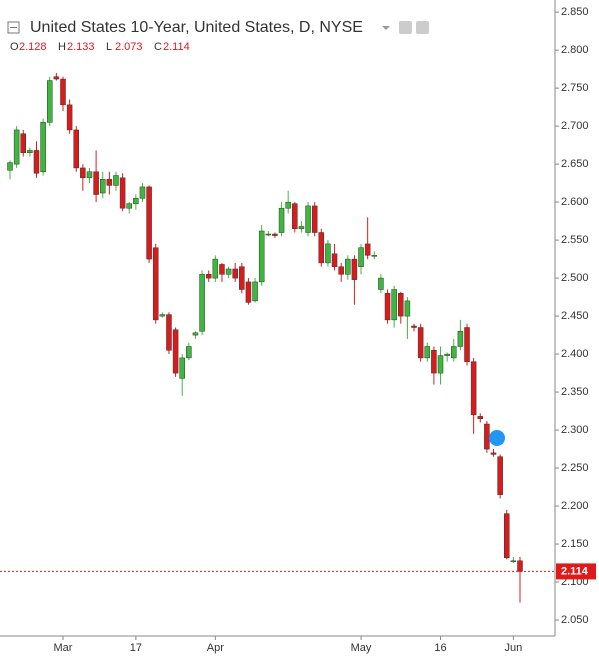 Image resolution: width=599 pixels, height=662 pixels. I want to click on y-tick-label: 2.300, so click(575, 430).